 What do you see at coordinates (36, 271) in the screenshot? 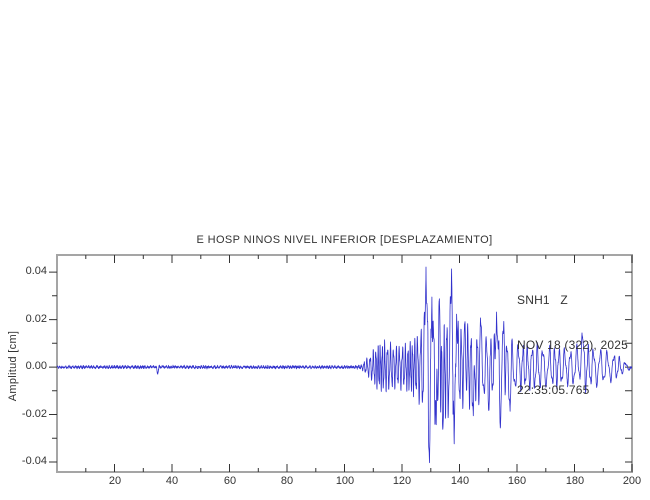
I see `y-tick-label: 0.04` at bounding box center [36, 271].